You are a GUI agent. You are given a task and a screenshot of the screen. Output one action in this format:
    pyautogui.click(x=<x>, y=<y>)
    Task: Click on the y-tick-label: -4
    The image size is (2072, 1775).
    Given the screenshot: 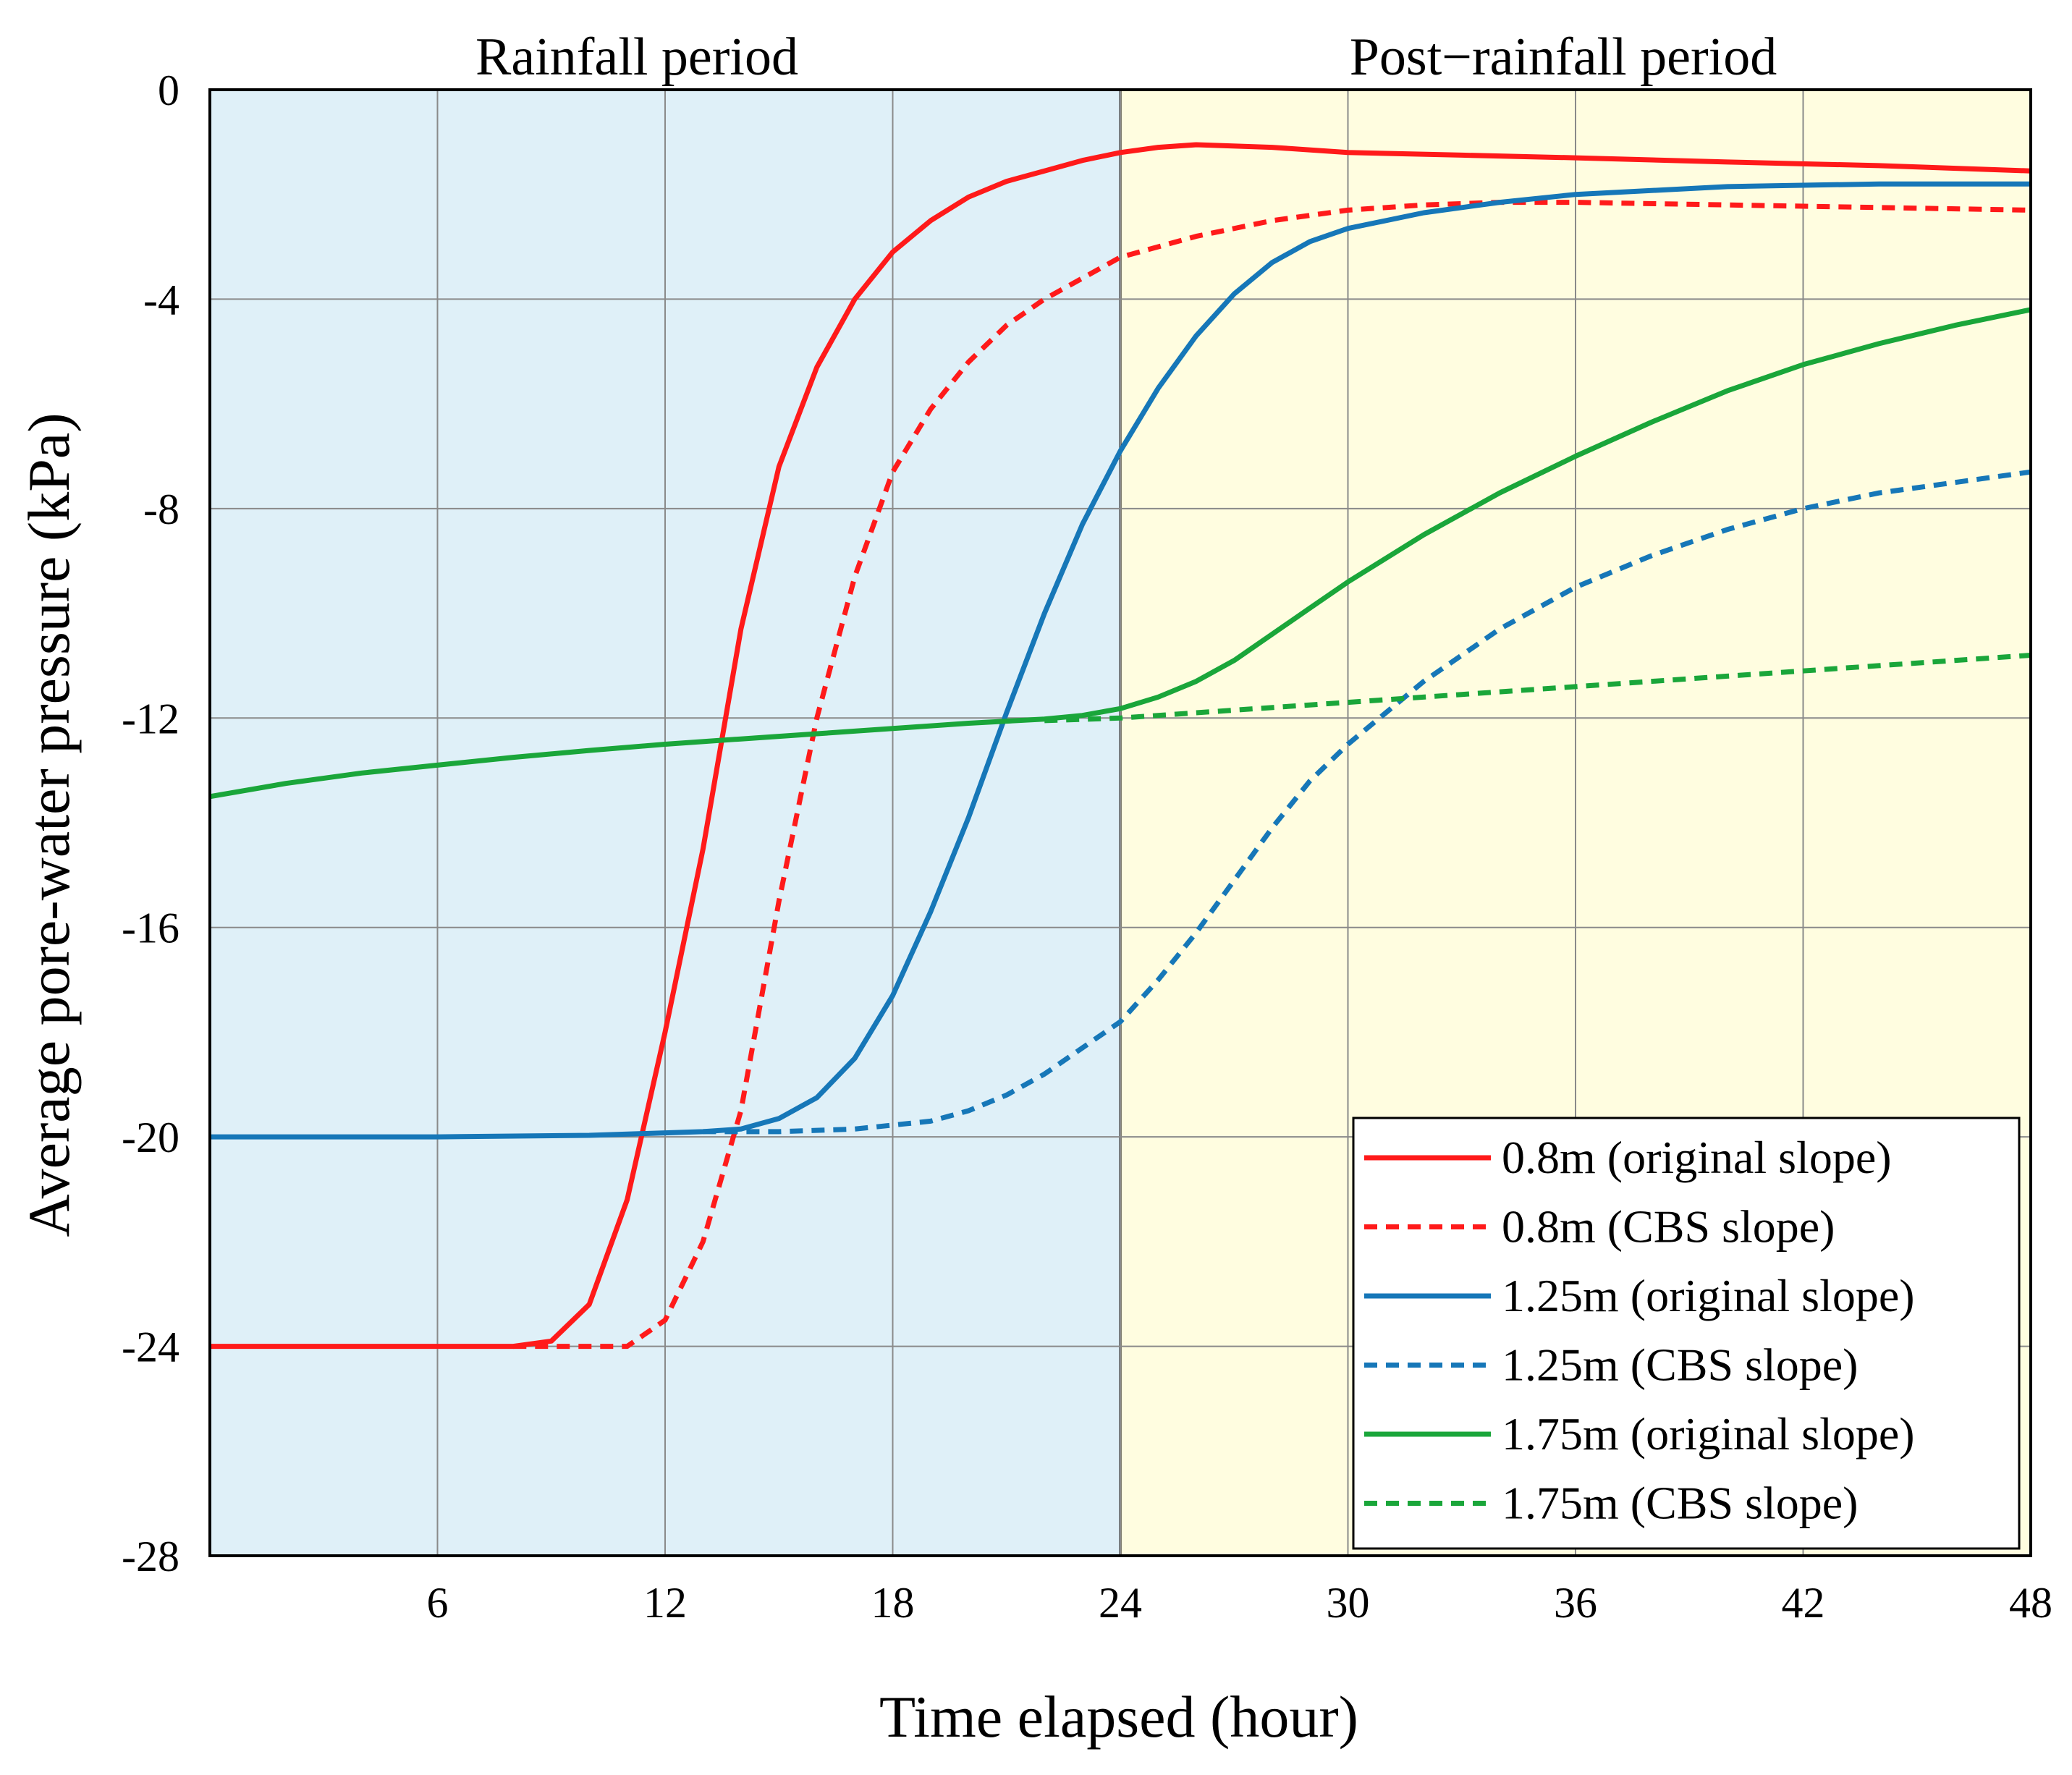 What is the action you would take?
    pyautogui.click(x=161, y=300)
    